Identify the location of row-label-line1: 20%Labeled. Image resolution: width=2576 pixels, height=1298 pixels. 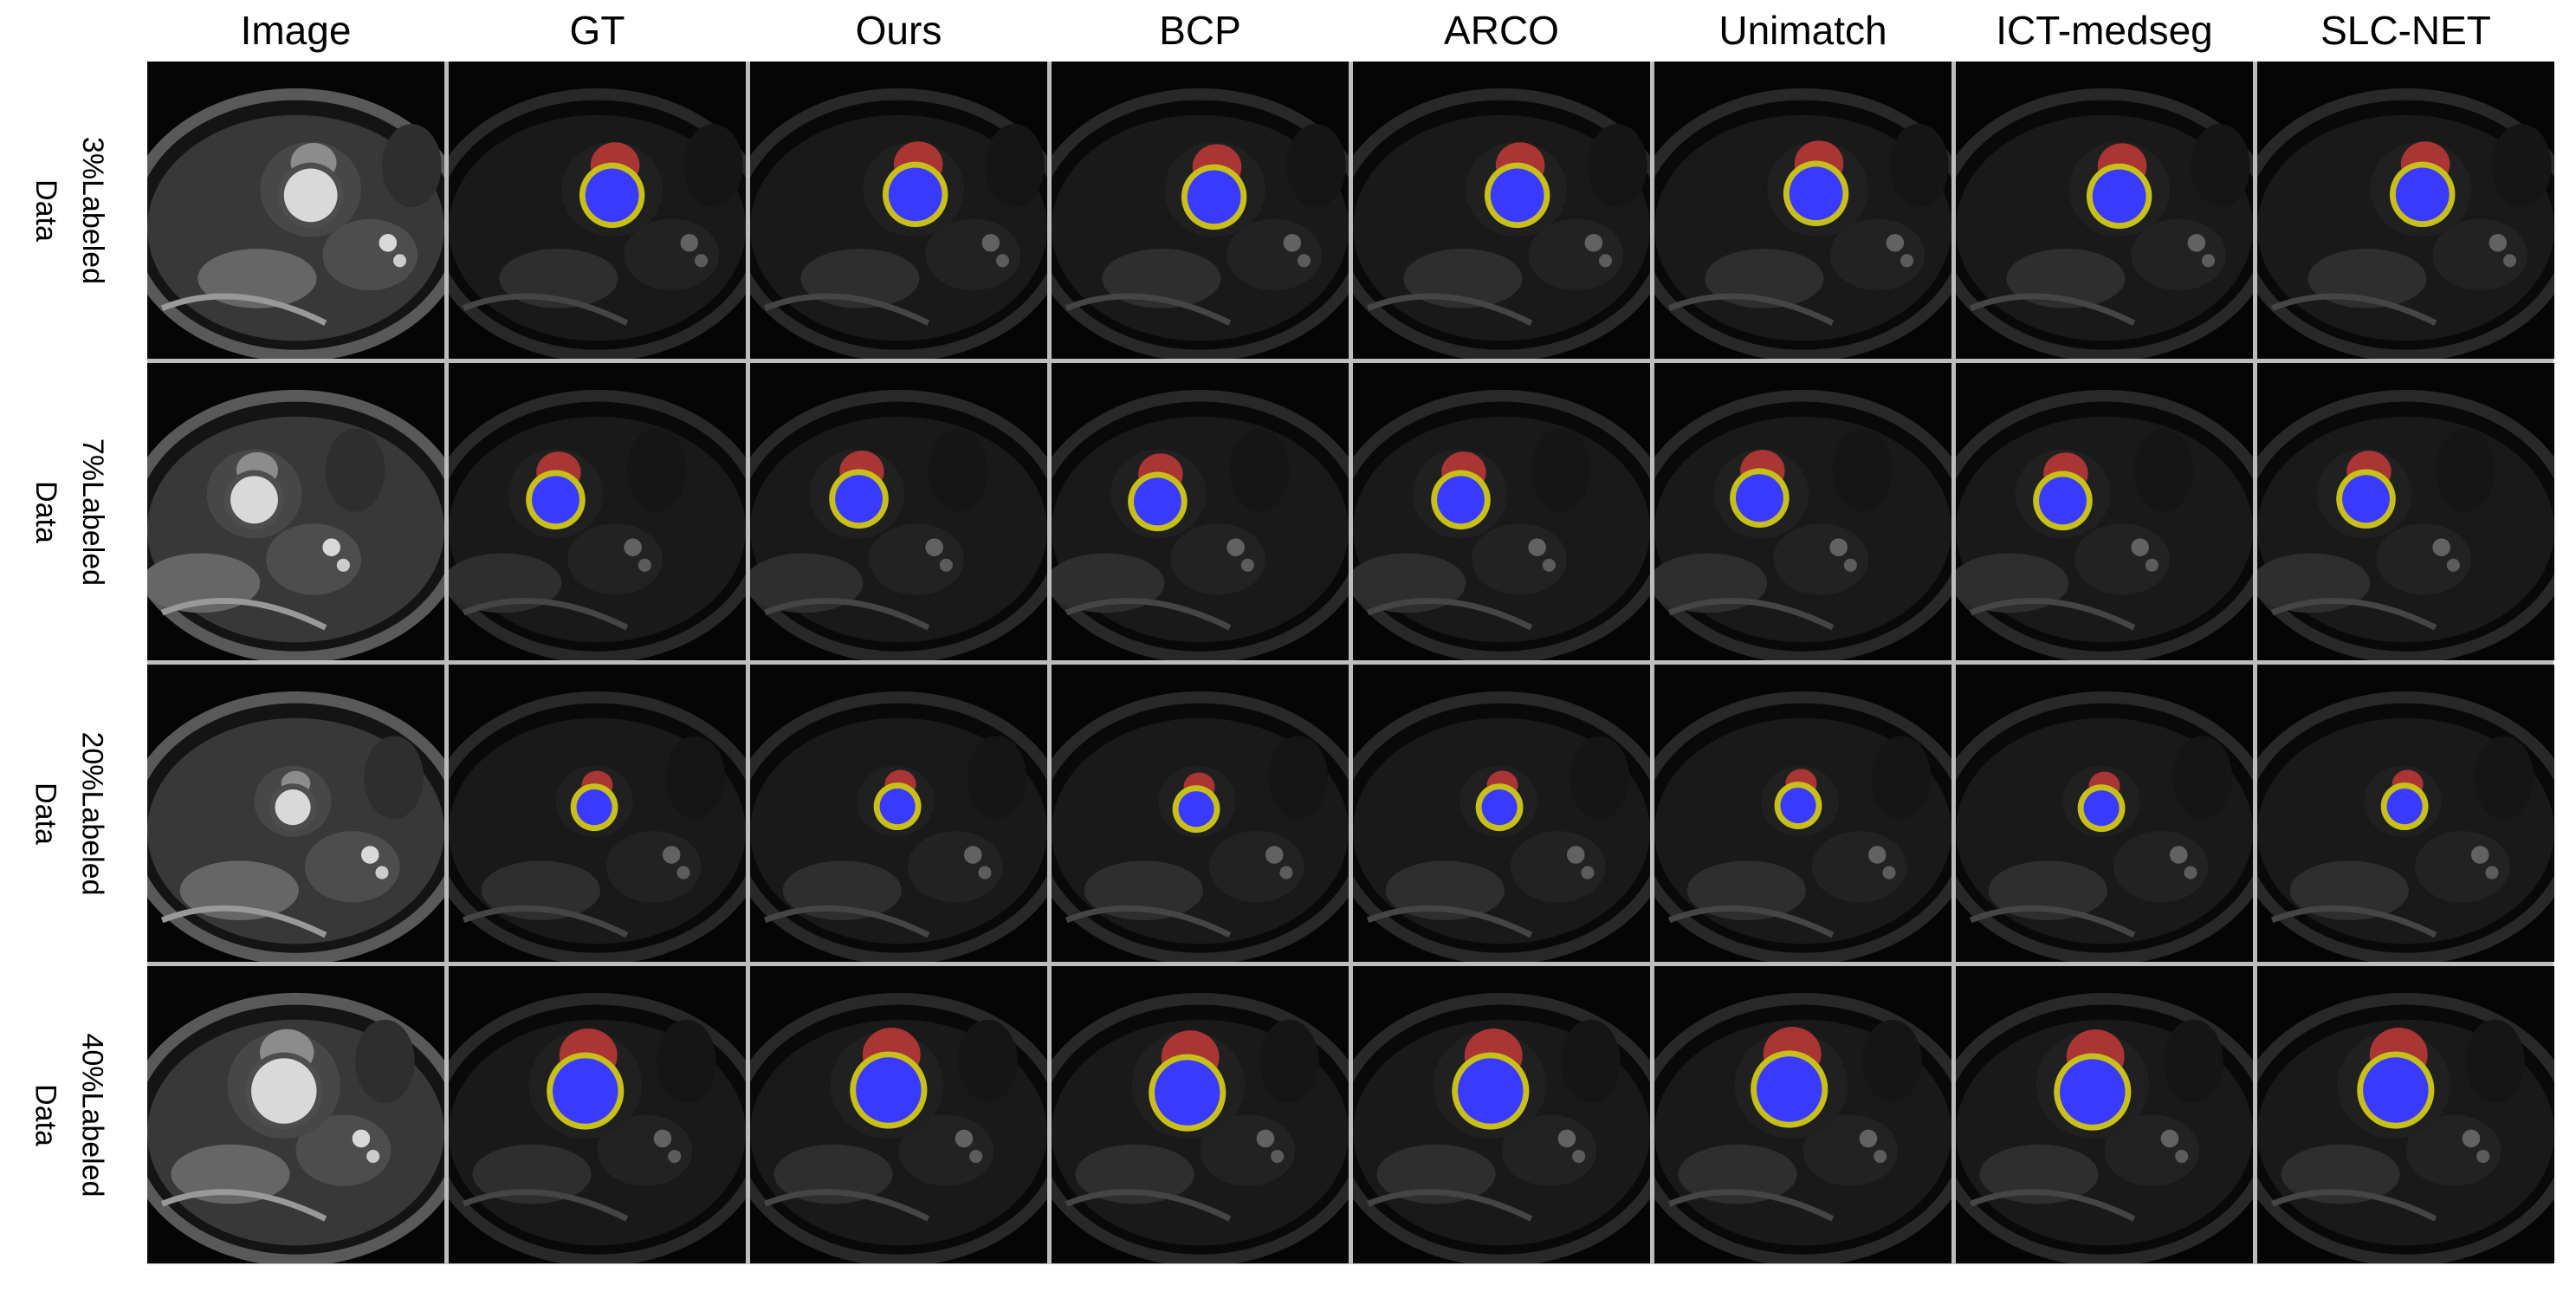
(92, 813).